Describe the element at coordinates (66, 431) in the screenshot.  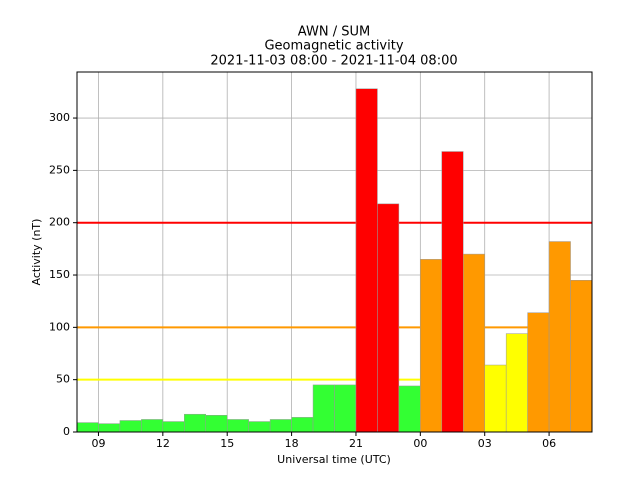
I see `y-tick-label: 0` at that location.